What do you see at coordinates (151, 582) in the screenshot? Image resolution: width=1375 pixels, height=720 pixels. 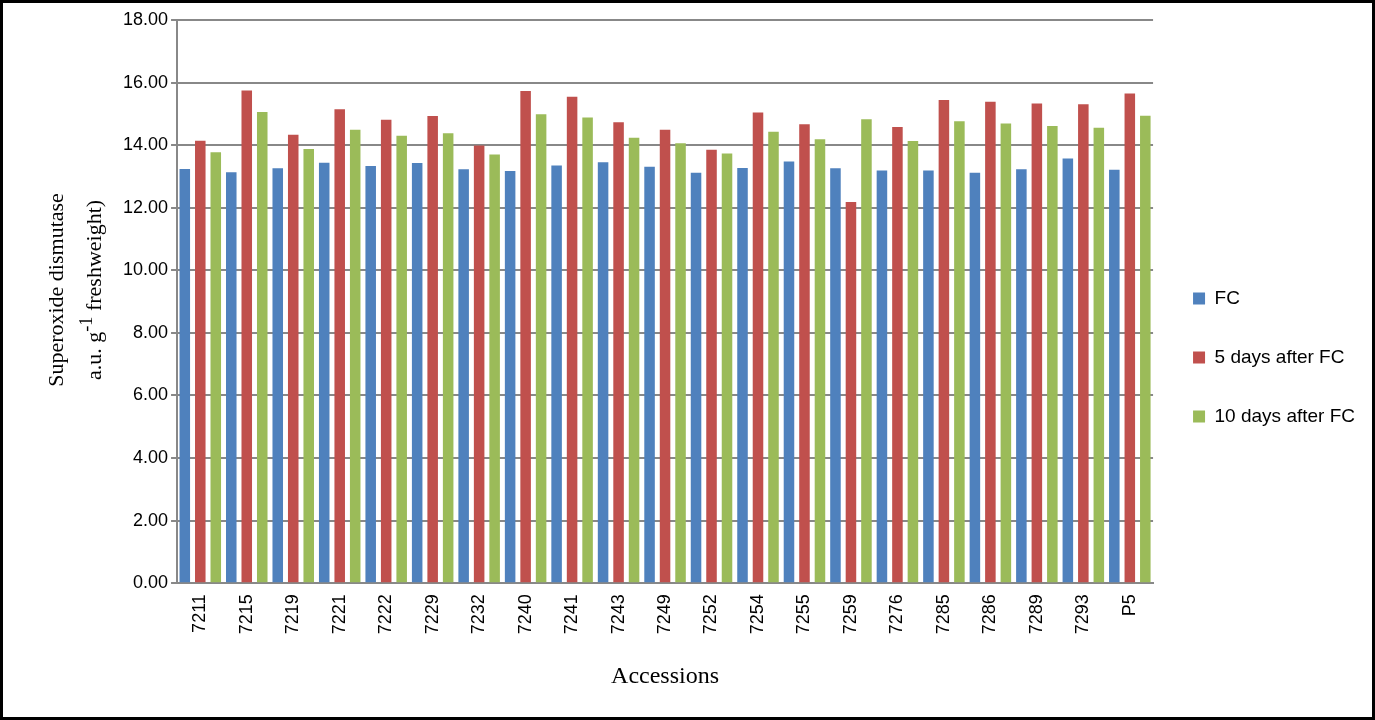 I see `y-tick-label: 0.00` at bounding box center [151, 582].